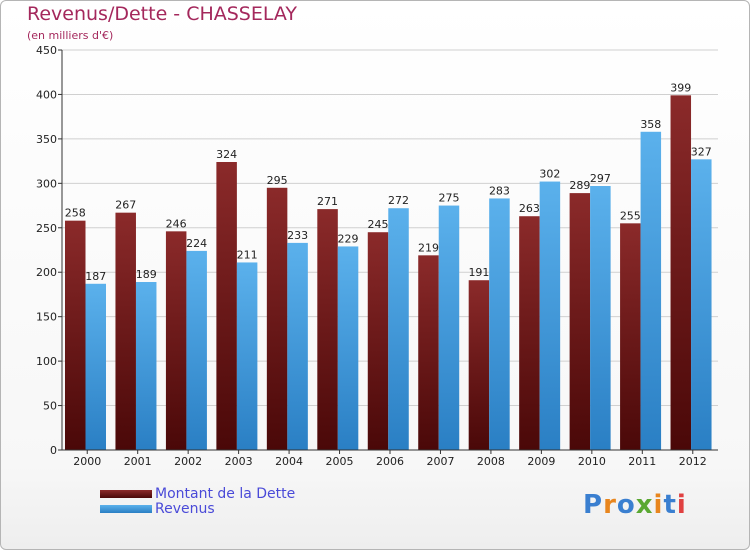  What do you see at coordinates (46, 50) in the screenshot?
I see `y-tick-label: 450` at bounding box center [46, 50].